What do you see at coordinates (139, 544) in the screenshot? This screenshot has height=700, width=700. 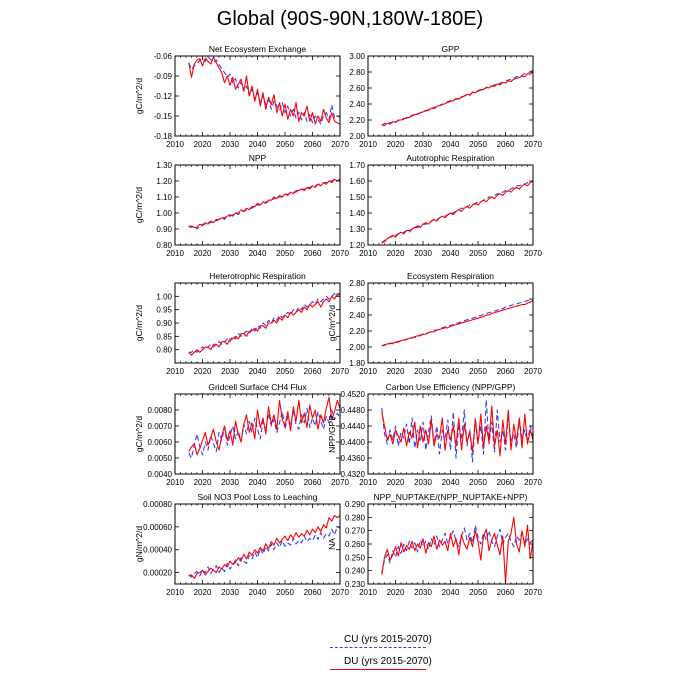 I see `y-axis-label: gN/m^2/d` at bounding box center [139, 544].